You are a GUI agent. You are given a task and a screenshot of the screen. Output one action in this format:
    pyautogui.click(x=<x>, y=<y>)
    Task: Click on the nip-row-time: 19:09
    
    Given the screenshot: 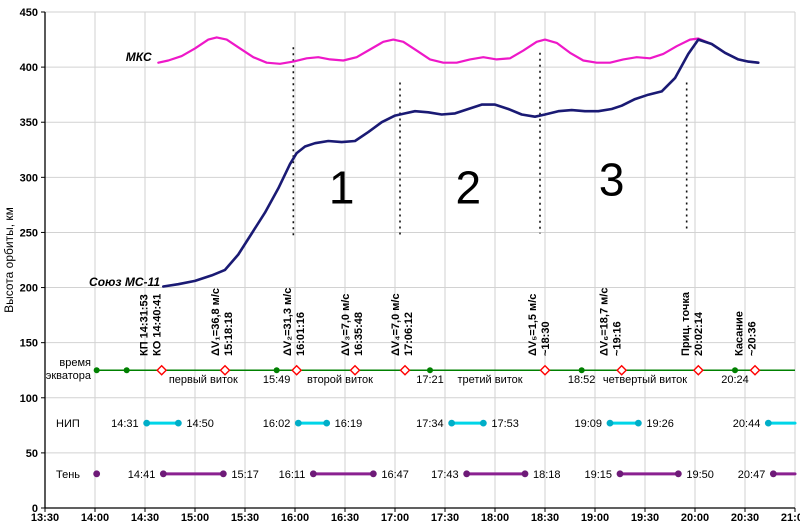 What is the action you would take?
    pyautogui.click(x=588, y=424)
    